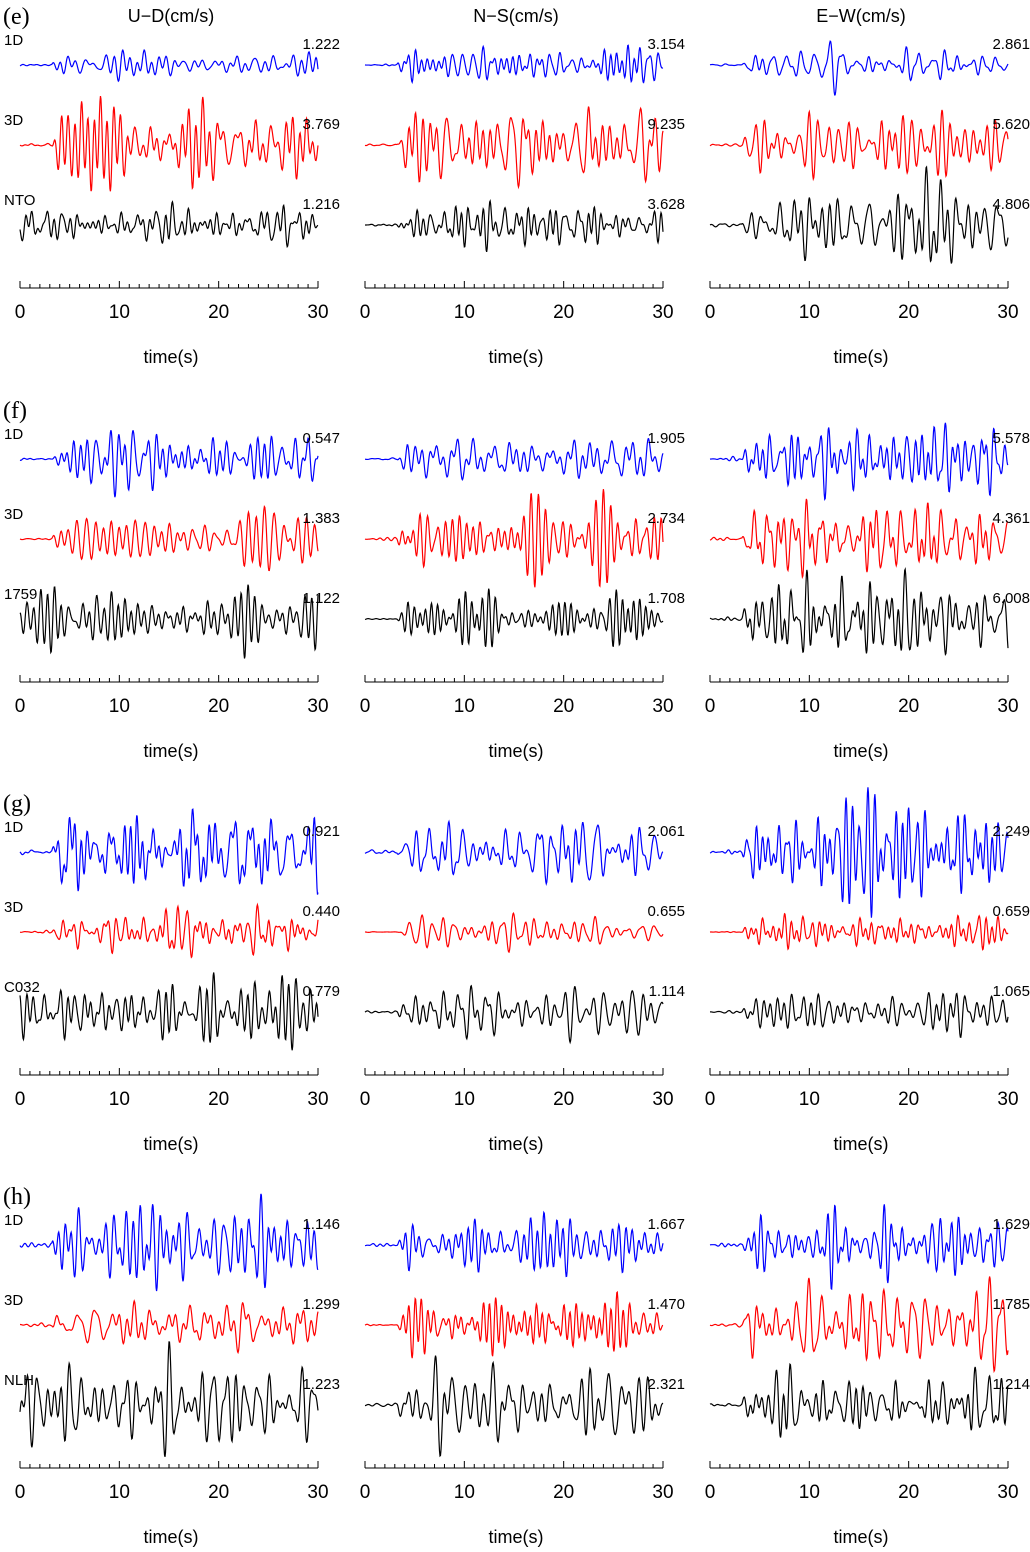  I want to click on peak-value: 3.769, so click(321, 124).